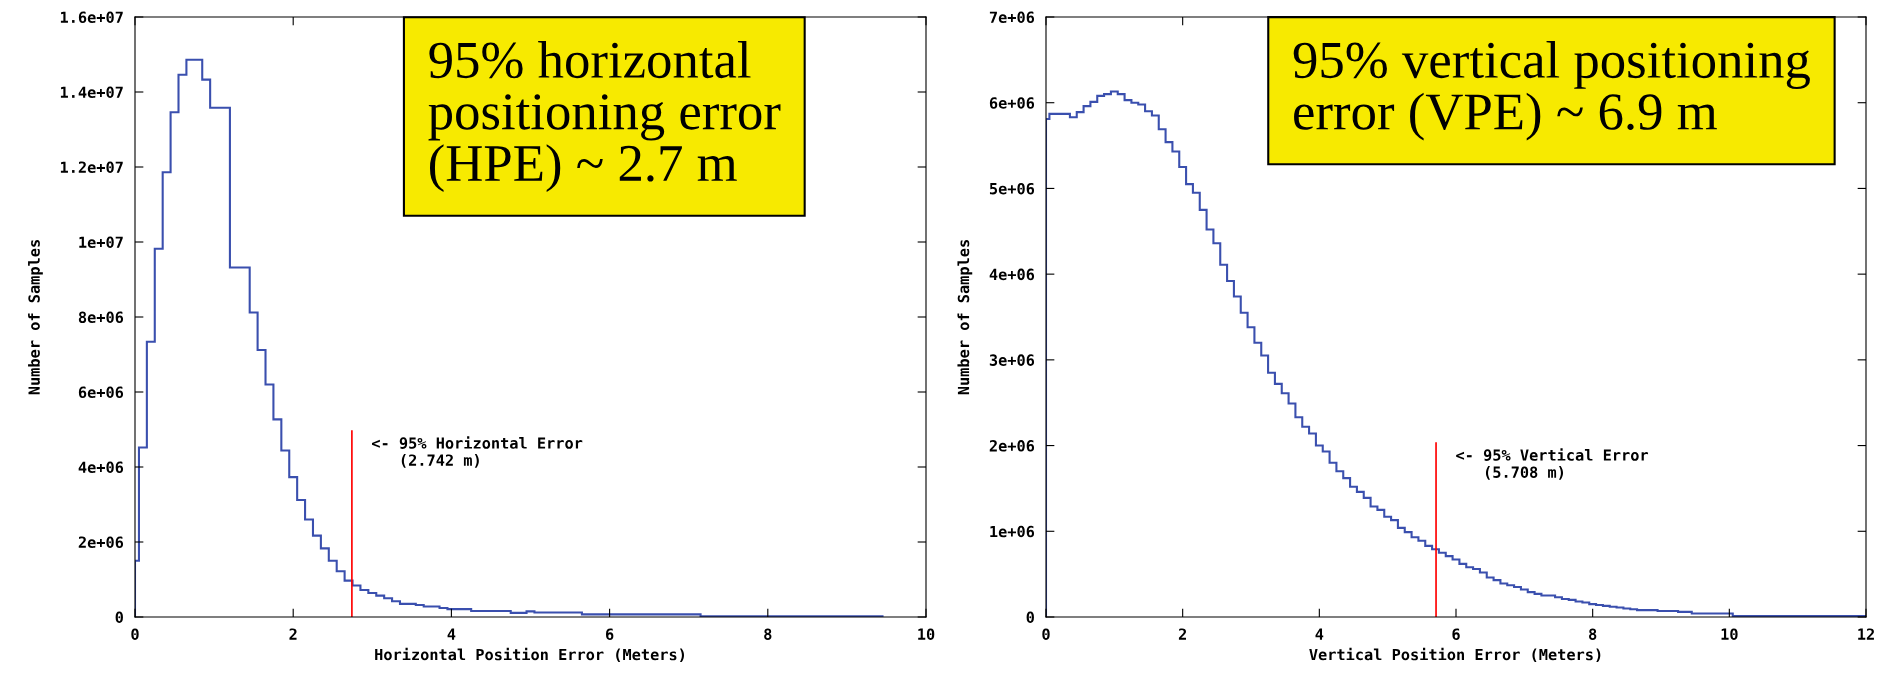 The image size is (1896, 675). I want to click on y-tick-label: 5e+06, so click(1012, 188).